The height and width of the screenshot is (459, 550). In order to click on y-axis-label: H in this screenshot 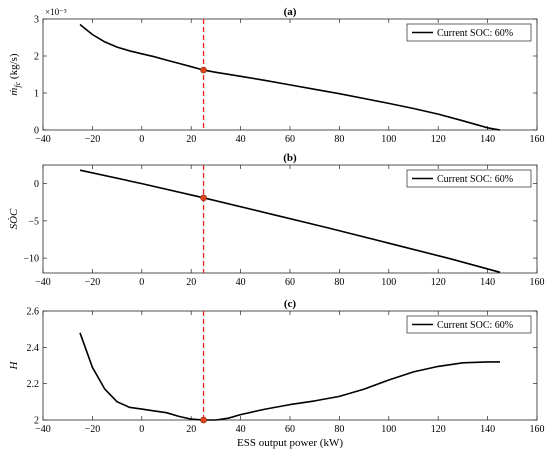, I will do `click(14, 365)`.